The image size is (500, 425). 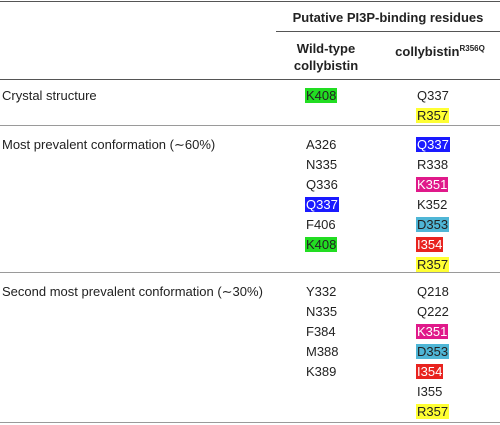 What do you see at coordinates (321, 291) in the screenshot?
I see `wildtype-residue: Y332` at bounding box center [321, 291].